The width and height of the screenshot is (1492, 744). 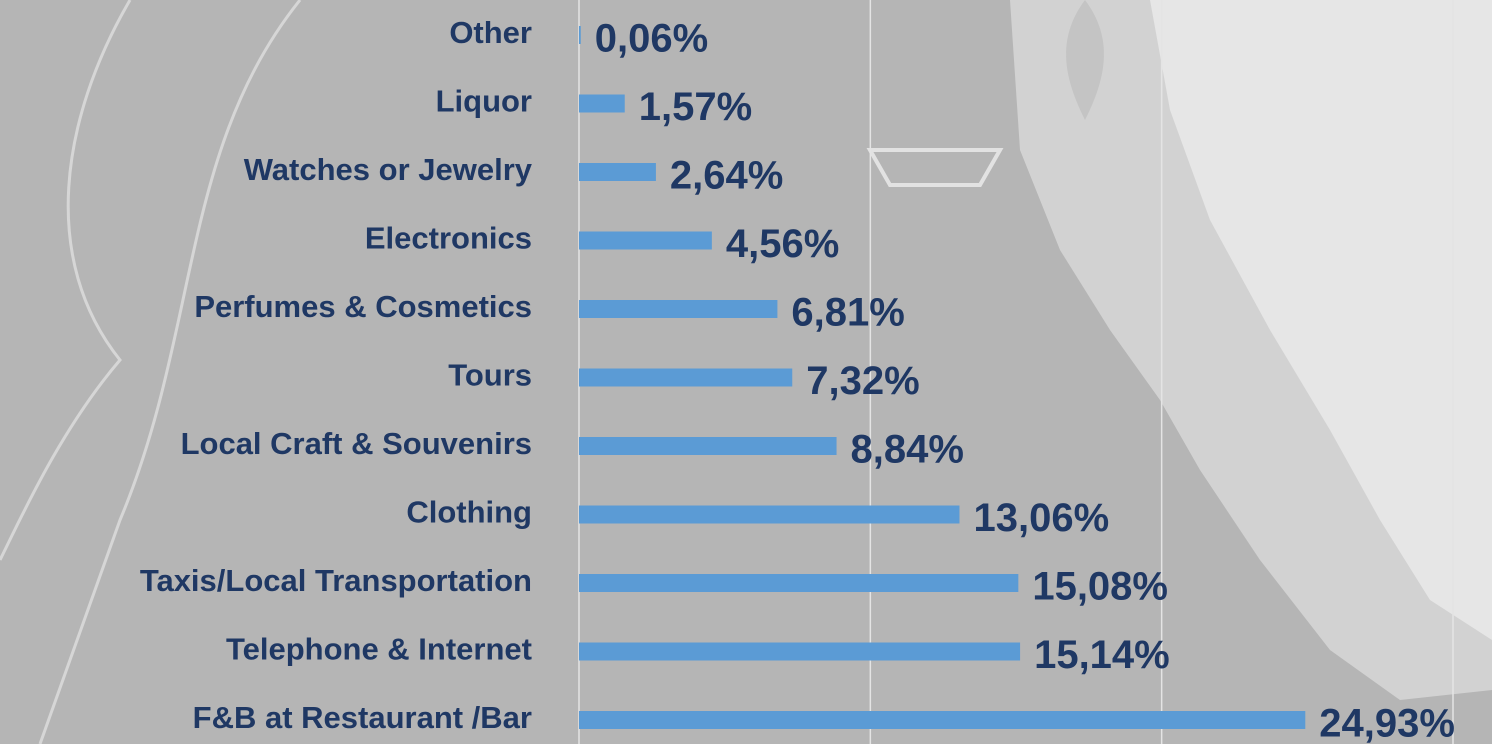 What do you see at coordinates (490, 32) in the screenshot?
I see `category-label: Other` at bounding box center [490, 32].